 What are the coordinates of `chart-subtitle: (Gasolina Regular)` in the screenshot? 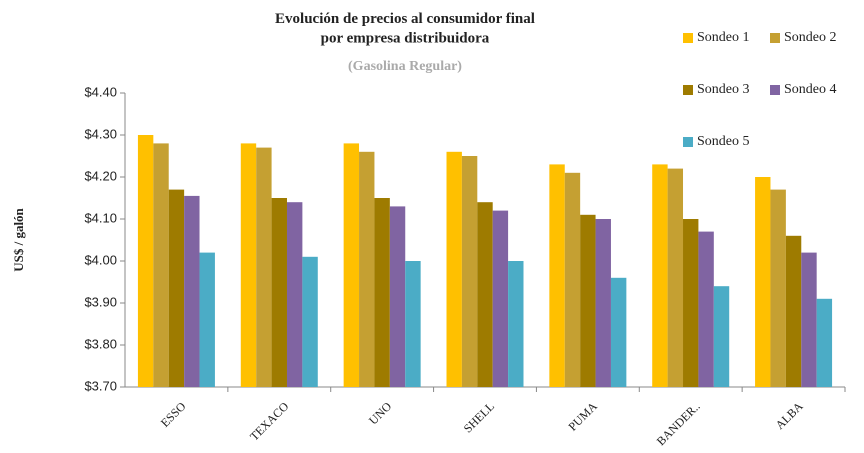 It's located at (405, 66).